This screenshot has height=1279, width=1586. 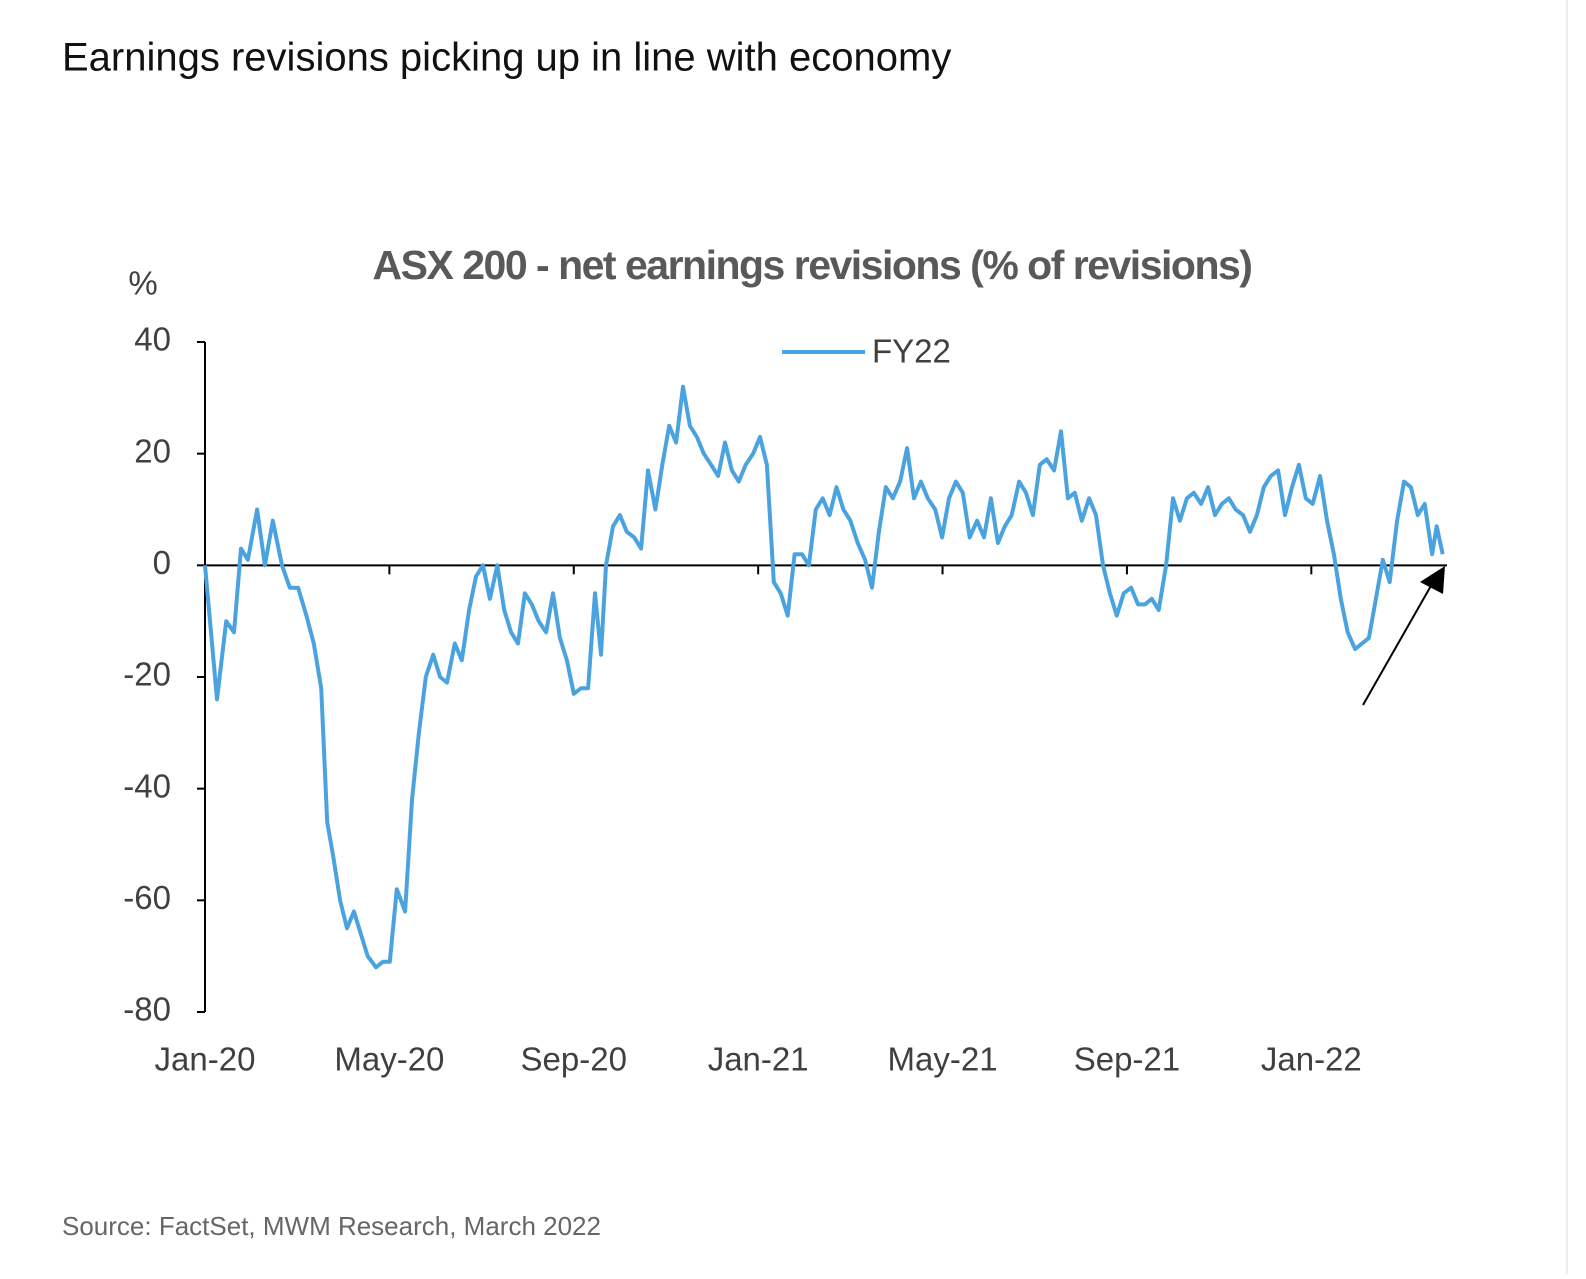 I want to click on x-tick-label: Sep-21, so click(x=1127, y=1059).